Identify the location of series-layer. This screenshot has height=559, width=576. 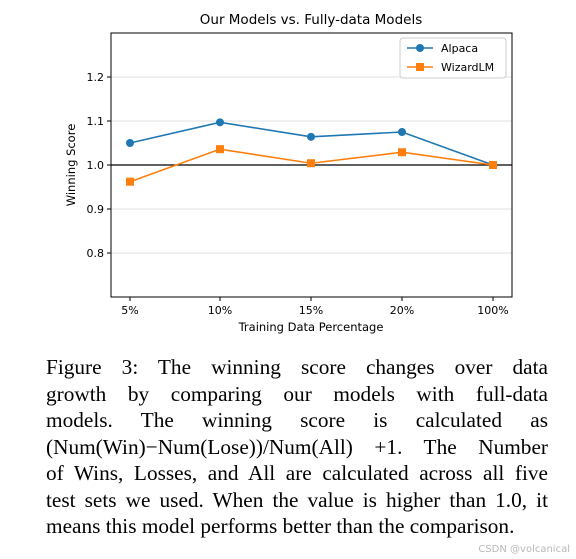
(311, 152).